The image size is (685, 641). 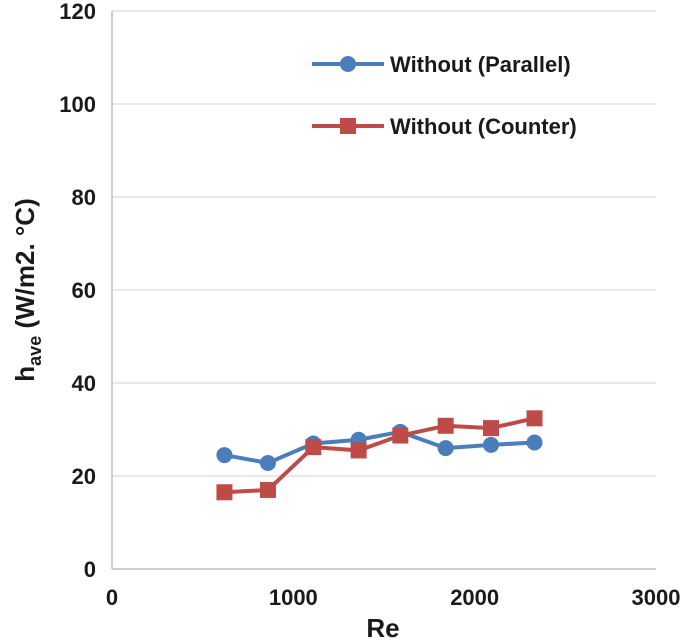 I want to click on x-axis-title: Re, so click(x=382, y=627).